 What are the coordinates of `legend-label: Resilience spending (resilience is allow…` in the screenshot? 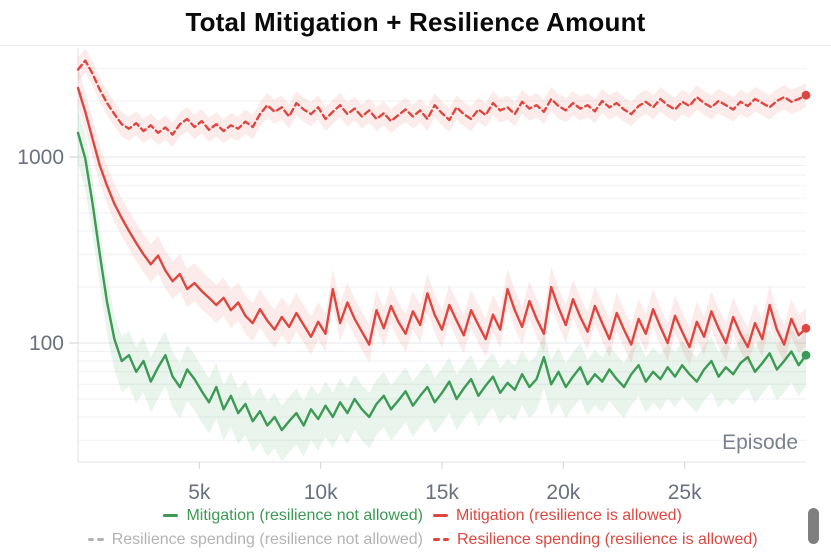 It's located at (607, 539).